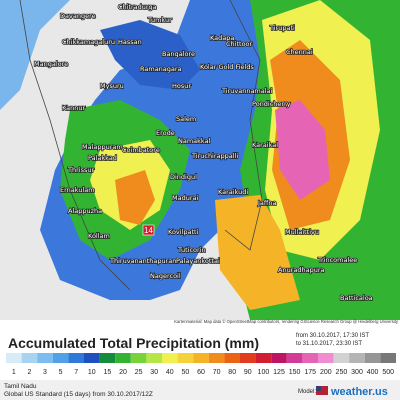 This screenshot has width=400, height=400. Describe the element at coordinates (20, 386) in the screenshot. I see `region: Tamil Nadu` at that location.